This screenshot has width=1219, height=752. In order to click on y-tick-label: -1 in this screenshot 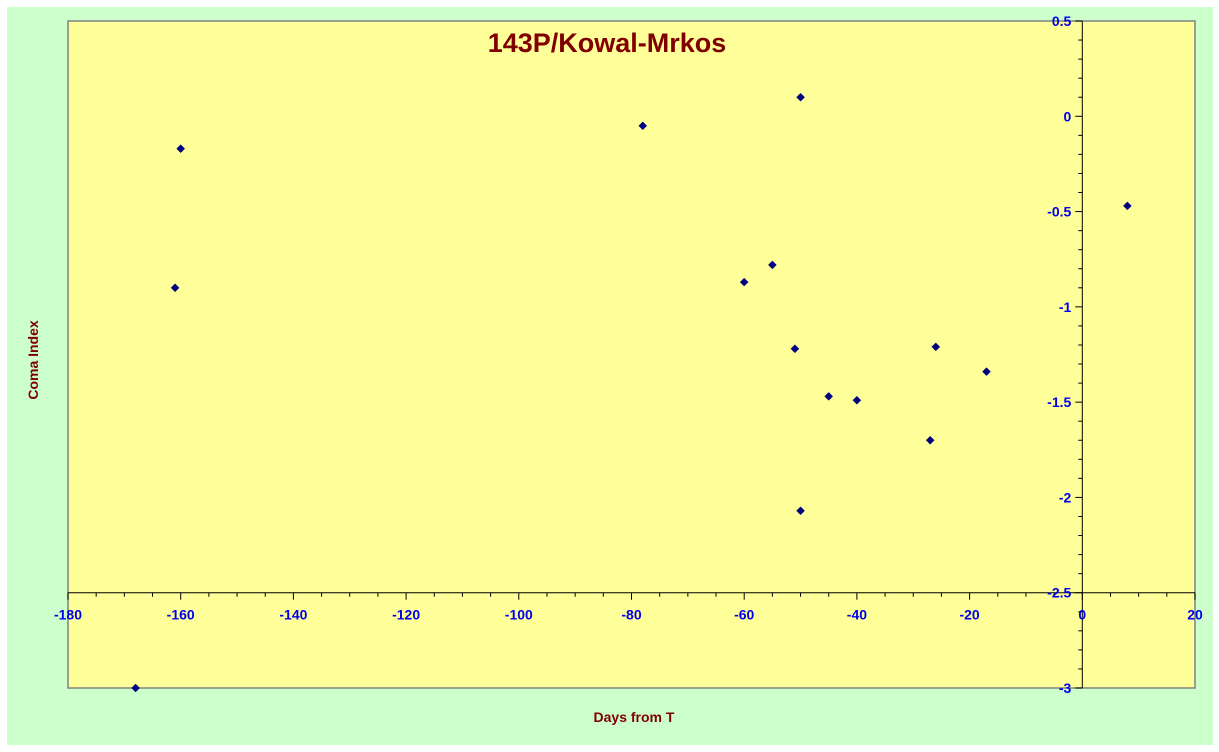, I will do `click(1065, 307)`.